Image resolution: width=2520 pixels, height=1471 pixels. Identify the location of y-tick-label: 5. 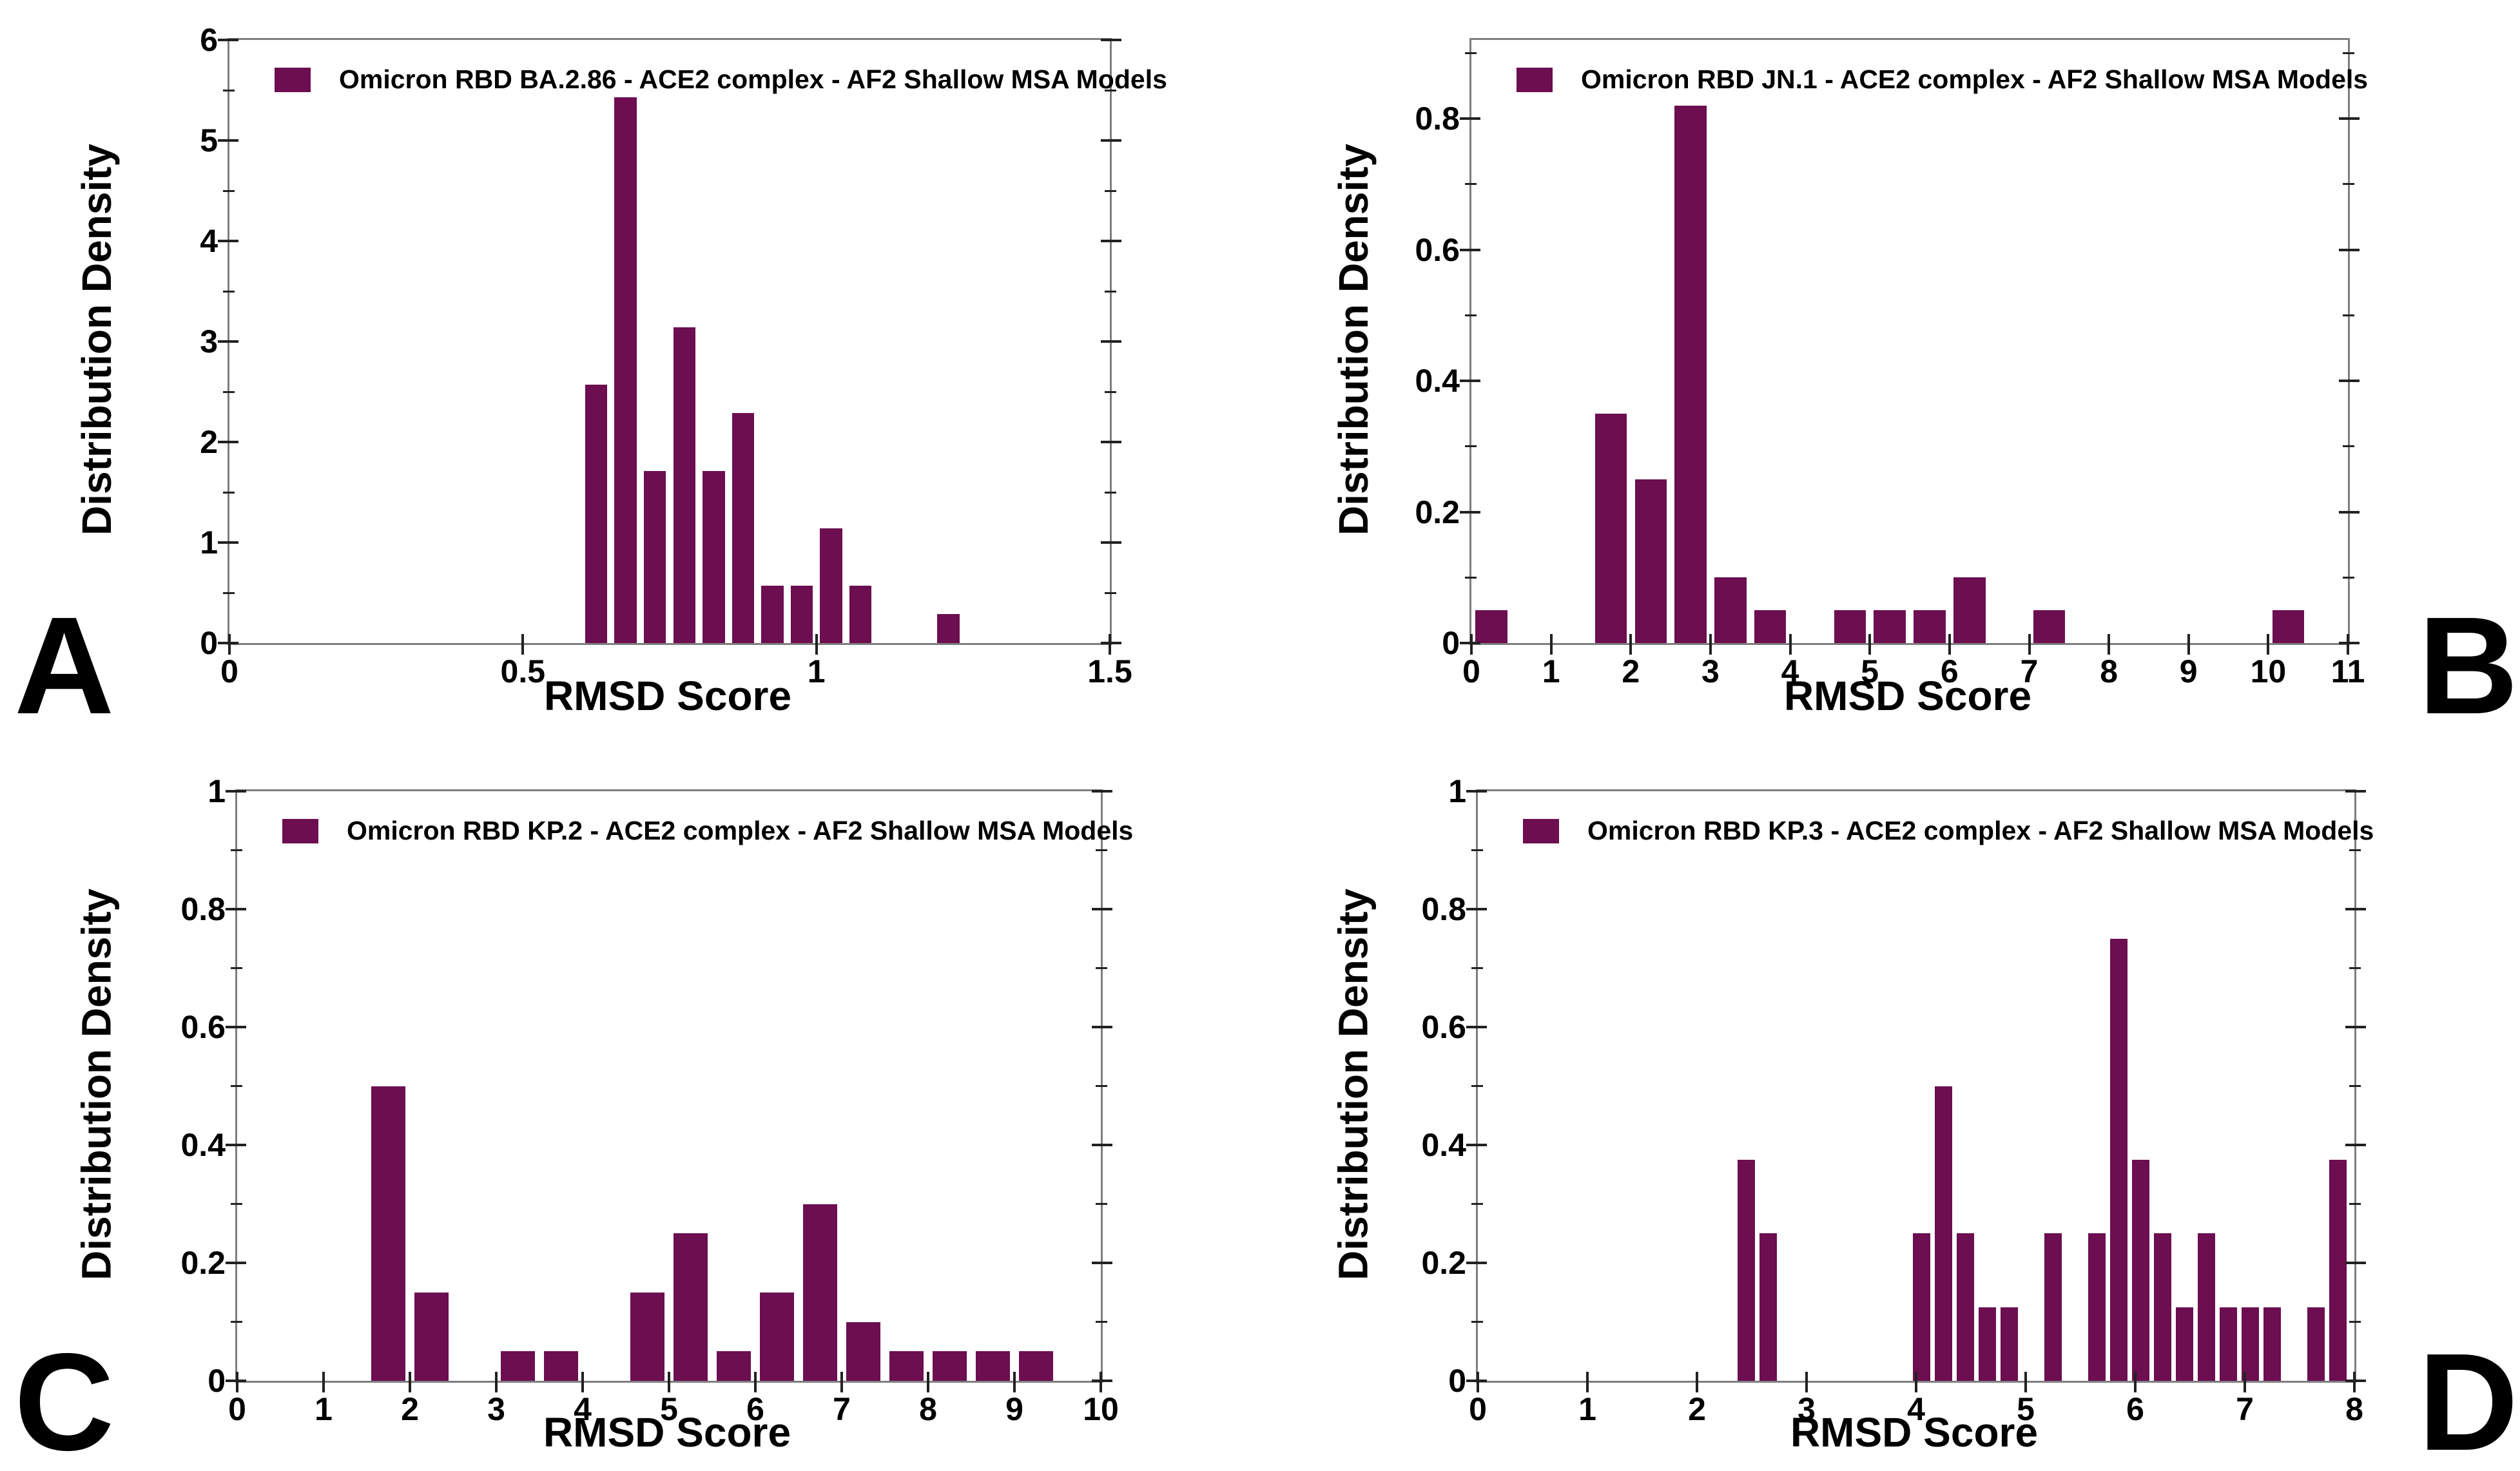
(209, 140).